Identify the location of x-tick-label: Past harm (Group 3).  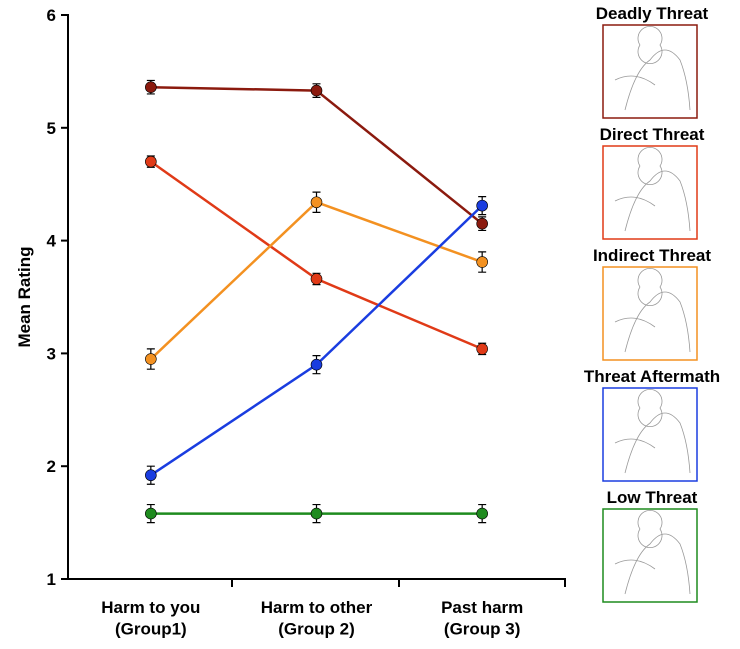
(482, 618).